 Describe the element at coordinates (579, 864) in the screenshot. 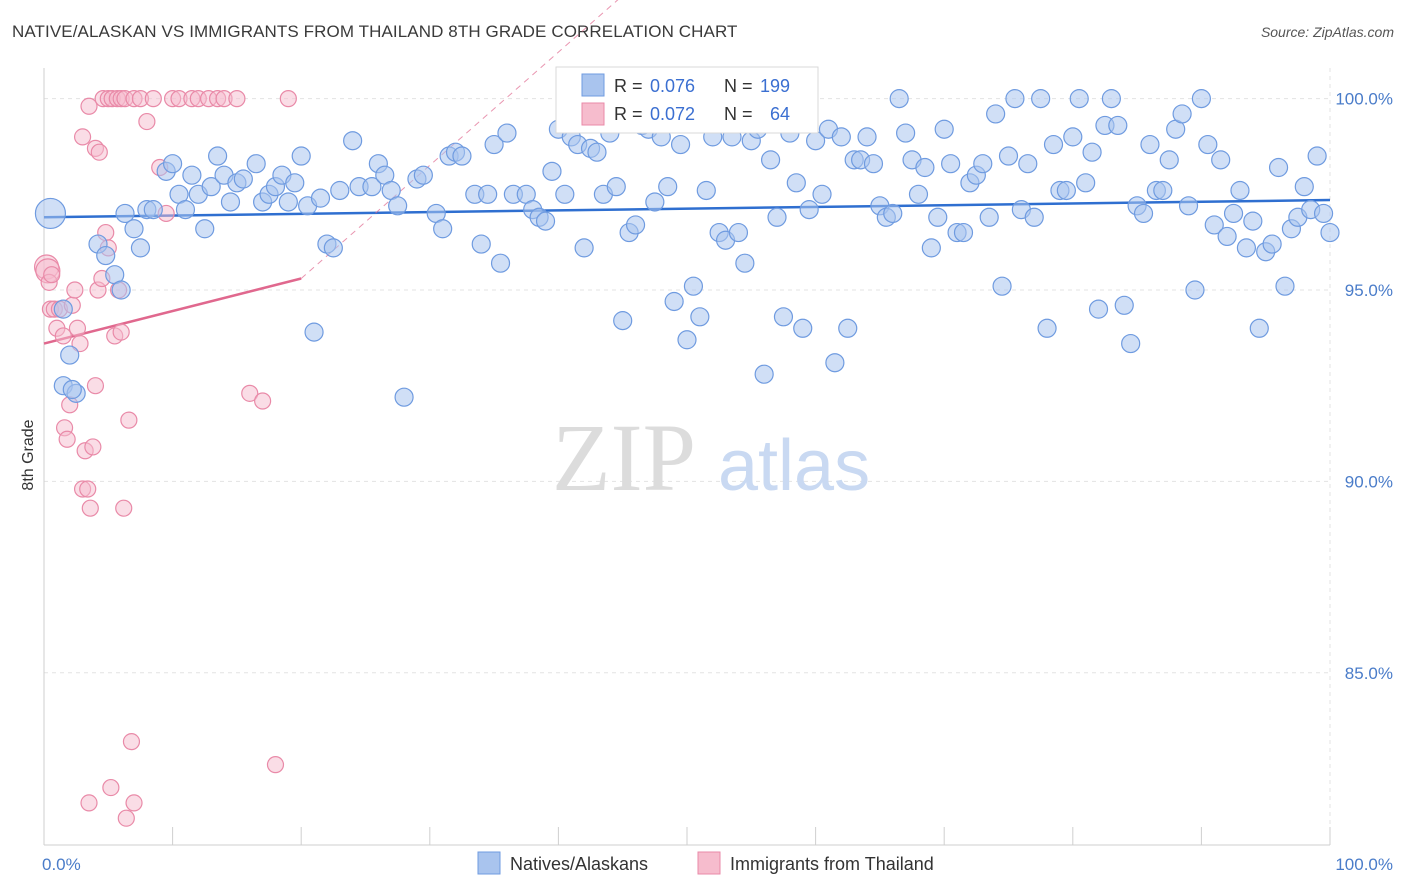

I see `bottom-legend-label-natives: Natives/Alaskans` at that location.